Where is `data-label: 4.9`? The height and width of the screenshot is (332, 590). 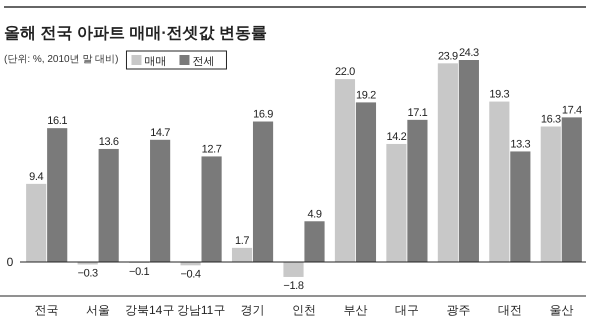 data-label: 4.9 is located at coordinates (314, 214).